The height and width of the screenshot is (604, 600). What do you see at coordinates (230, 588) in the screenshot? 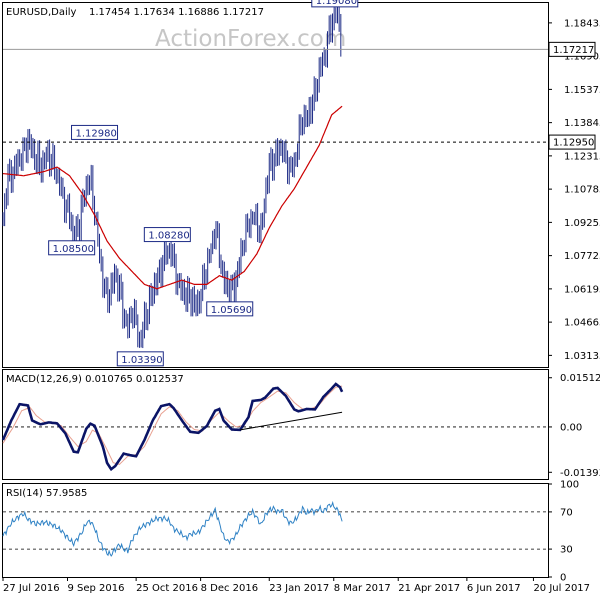
I see `x-axis-tick-label: 8 Dec 2016` at bounding box center [230, 588].